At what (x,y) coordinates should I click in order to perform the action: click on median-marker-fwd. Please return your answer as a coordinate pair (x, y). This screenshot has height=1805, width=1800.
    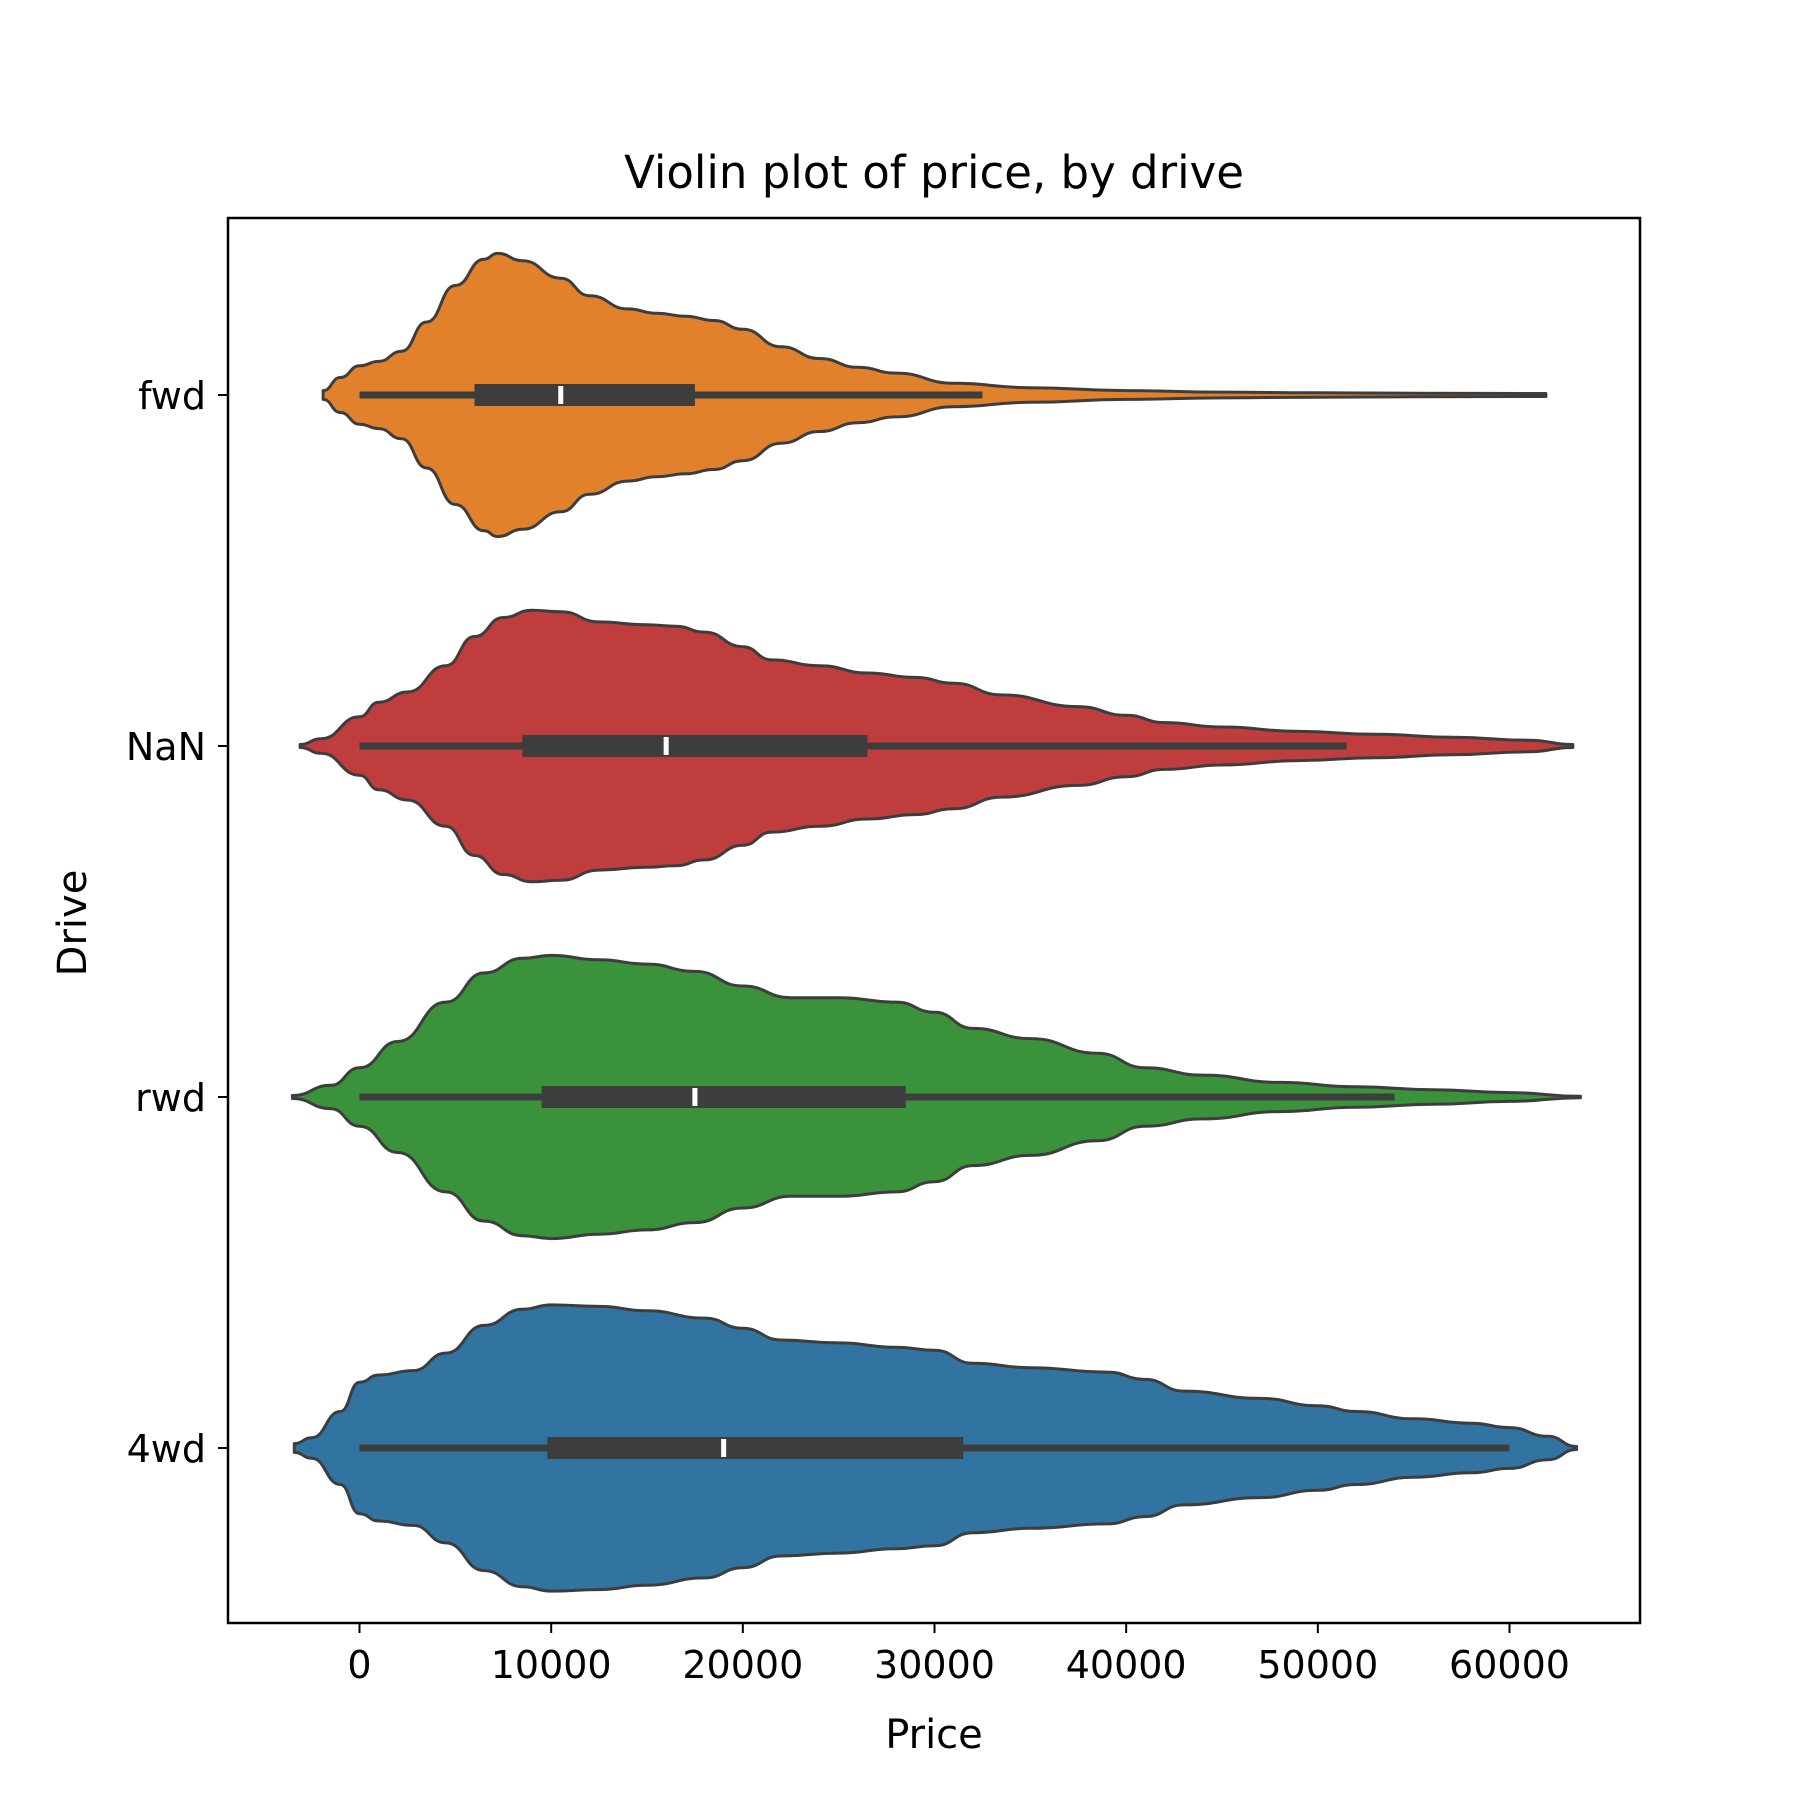
    Looking at the image, I should click on (561, 395).